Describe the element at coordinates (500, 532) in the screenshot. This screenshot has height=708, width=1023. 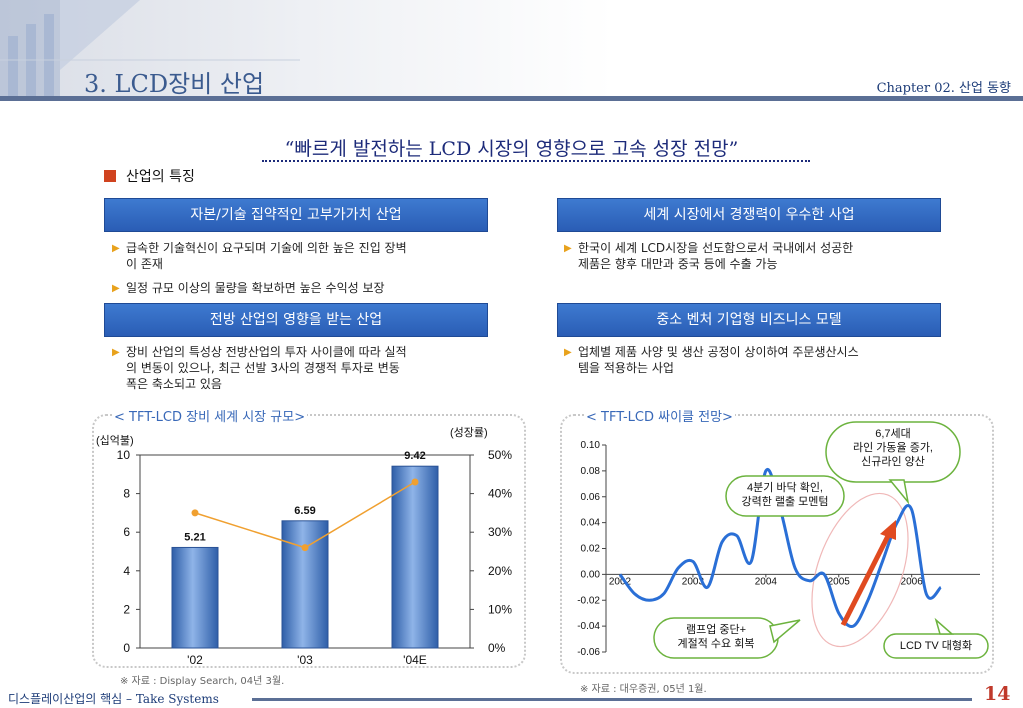
I see `y2-tick-label: 30%` at that location.